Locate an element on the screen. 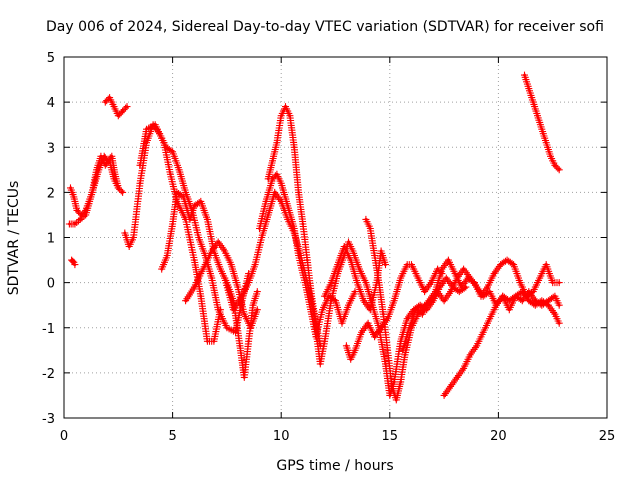  series-arc-o is located at coordinates (481, 305).